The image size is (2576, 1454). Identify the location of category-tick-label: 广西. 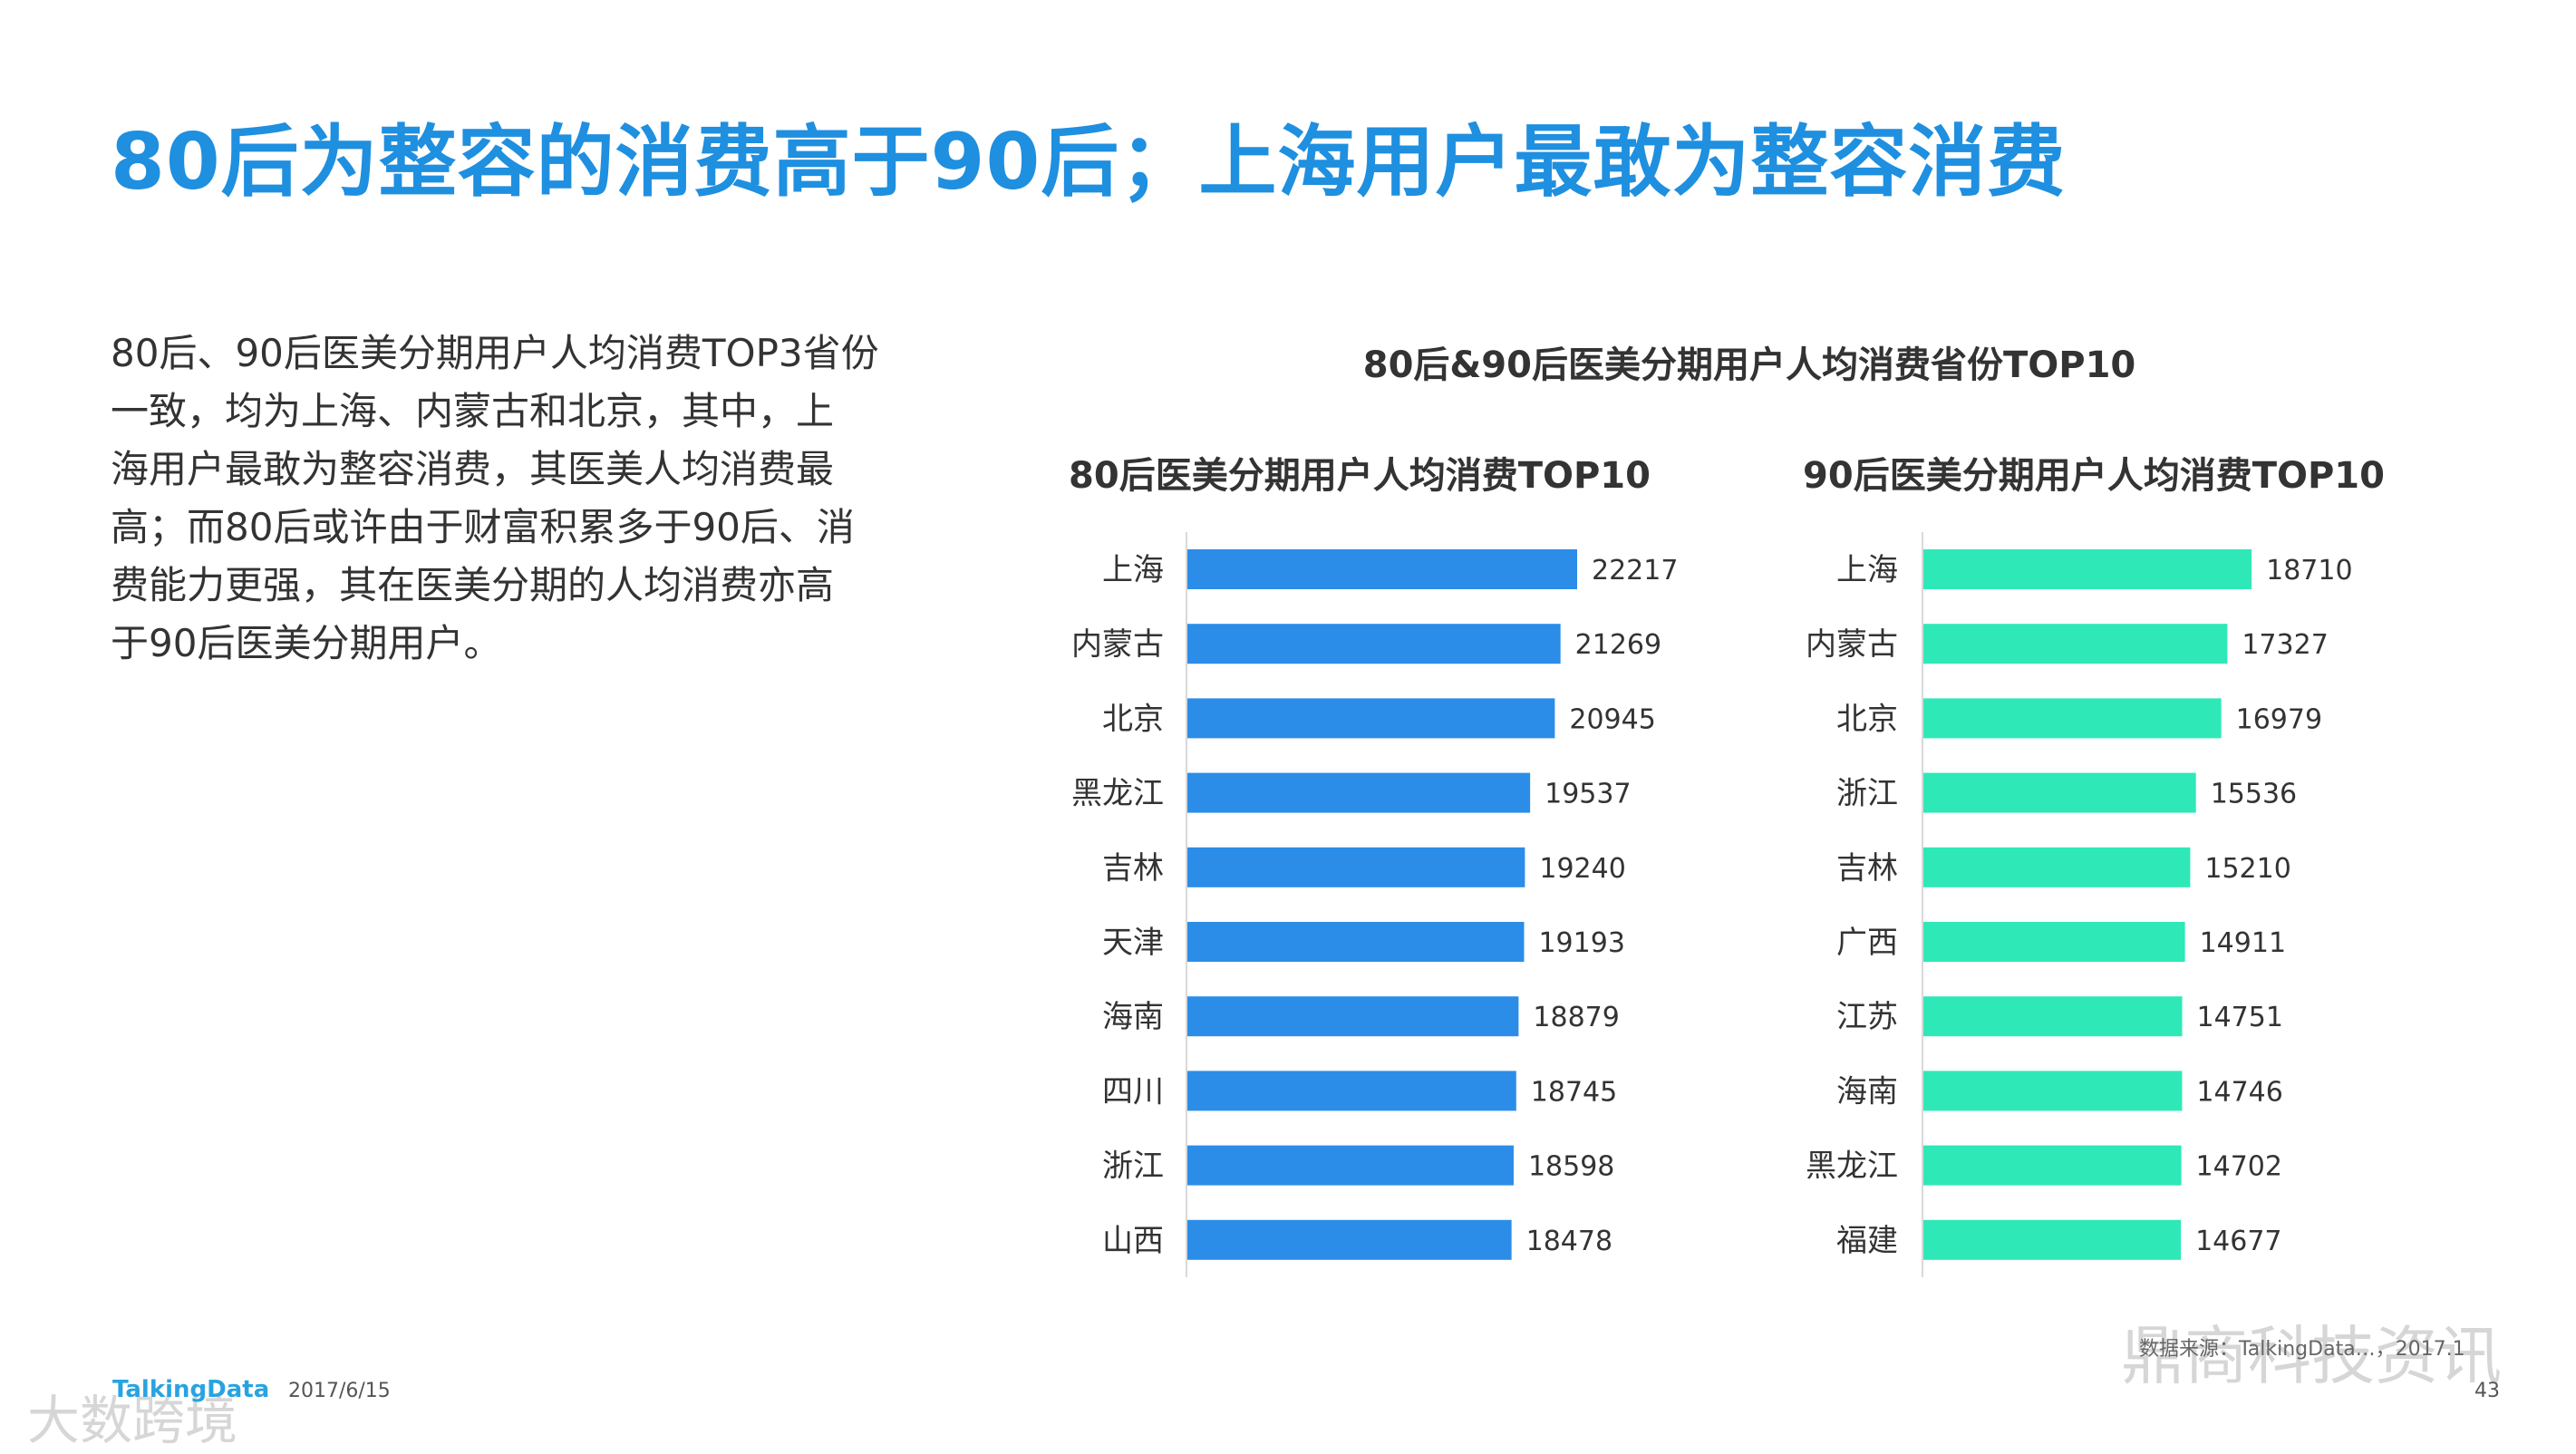
(1867, 943).